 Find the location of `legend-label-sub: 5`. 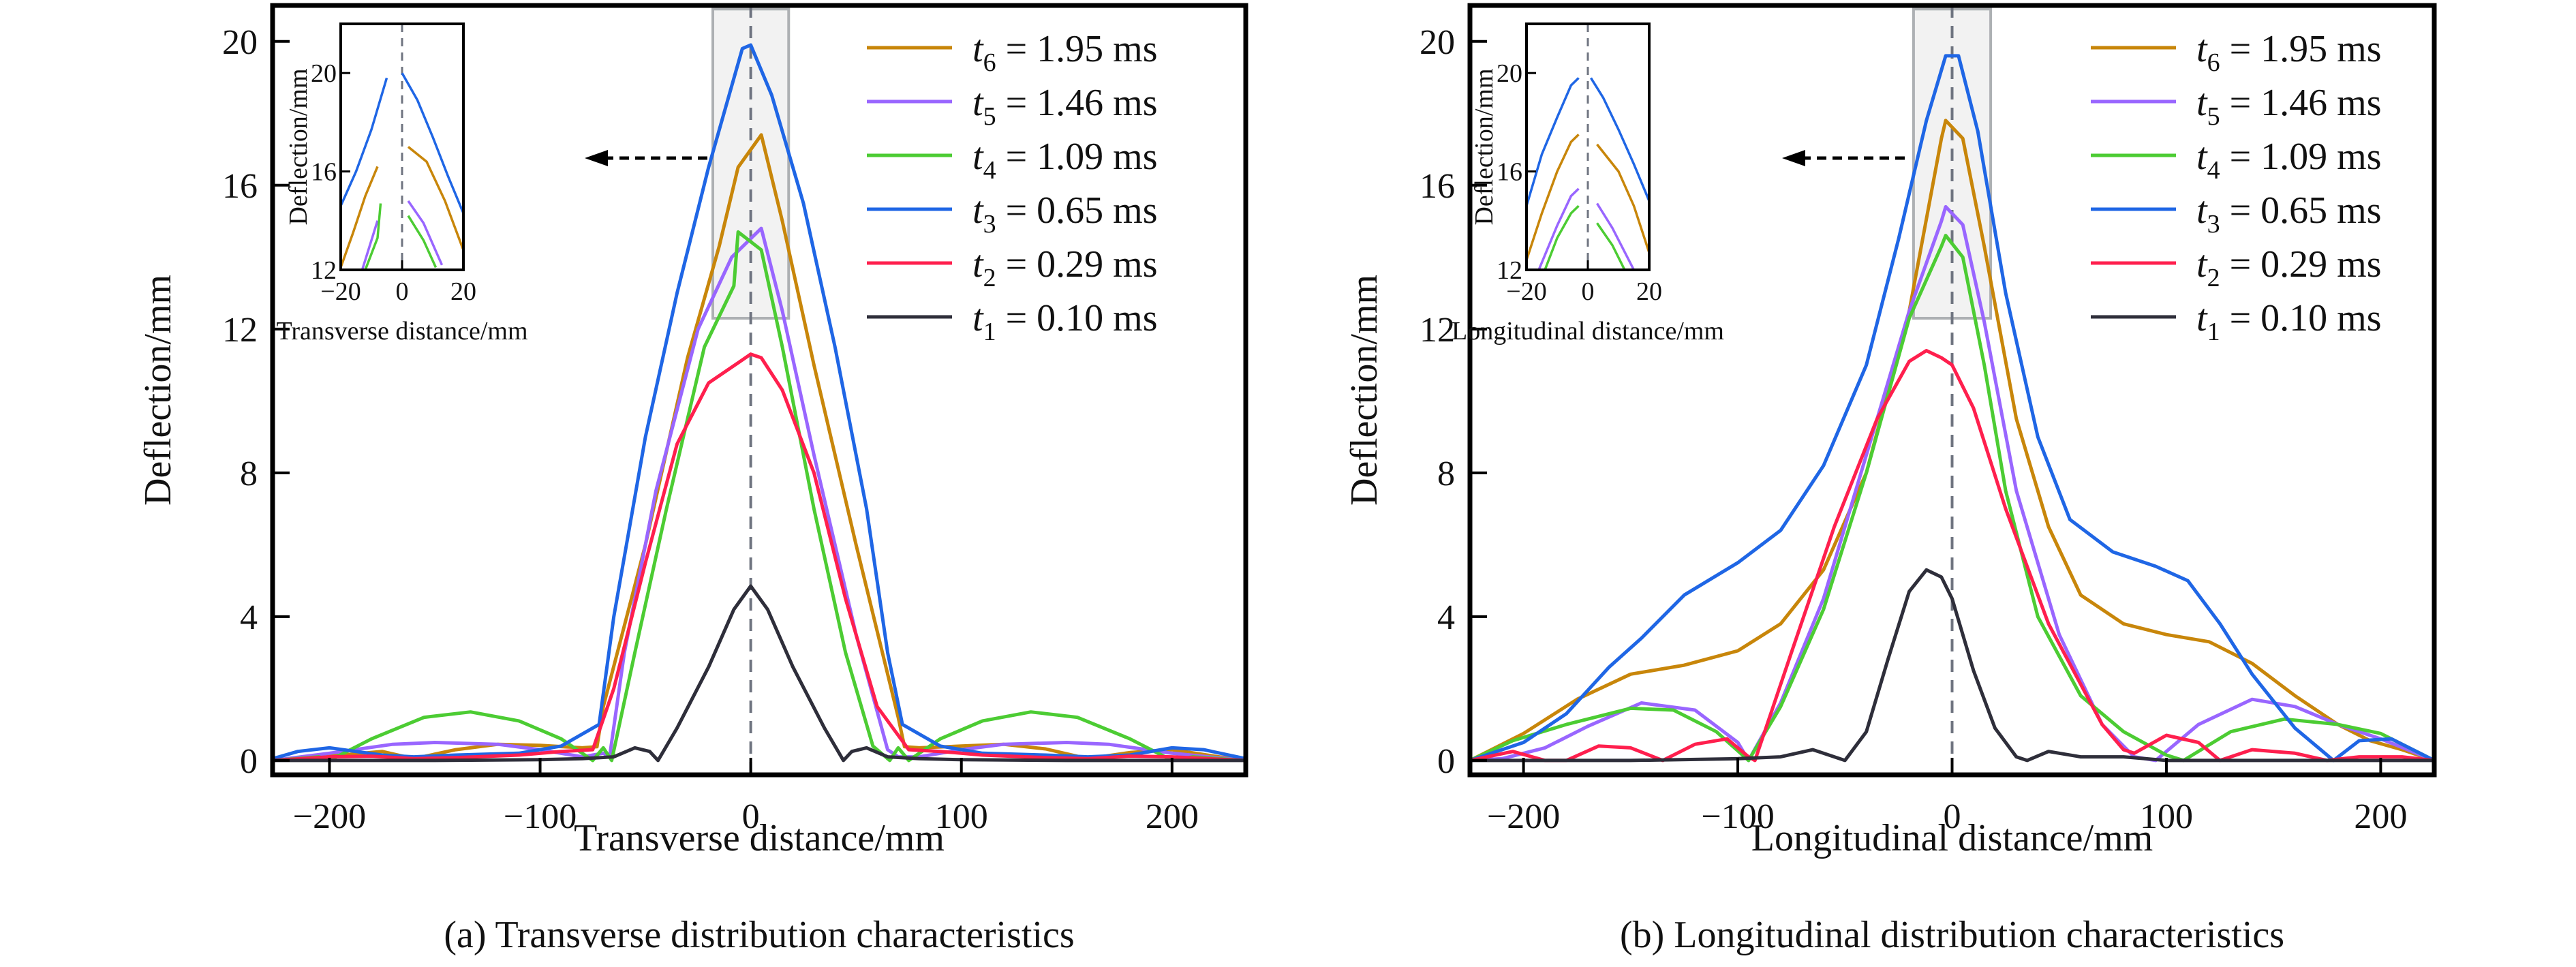

legend-label-sub: 5 is located at coordinates (2213, 116).